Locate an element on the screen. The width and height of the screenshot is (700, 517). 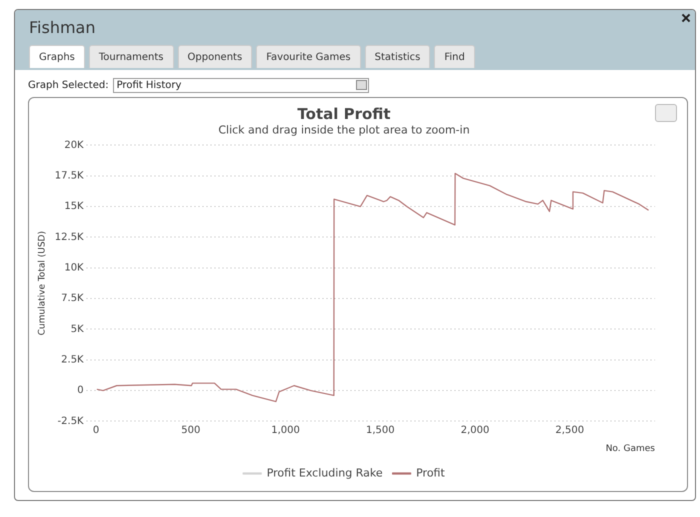
legend-label: Profit is located at coordinates (431, 473).